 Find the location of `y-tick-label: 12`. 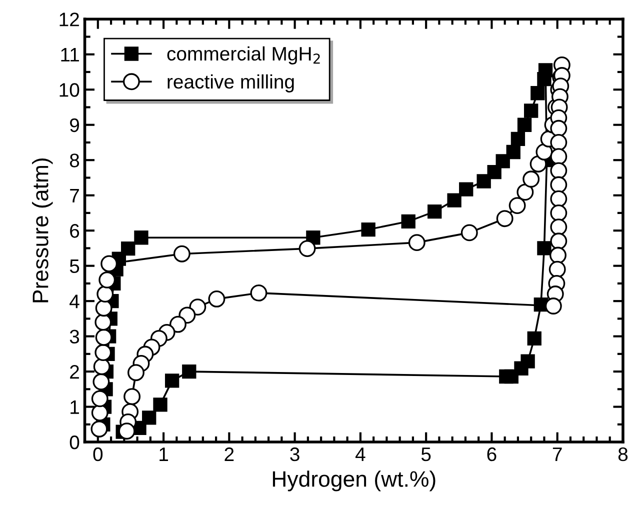

y-tick-label: 12 is located at coordinates (69, 19).